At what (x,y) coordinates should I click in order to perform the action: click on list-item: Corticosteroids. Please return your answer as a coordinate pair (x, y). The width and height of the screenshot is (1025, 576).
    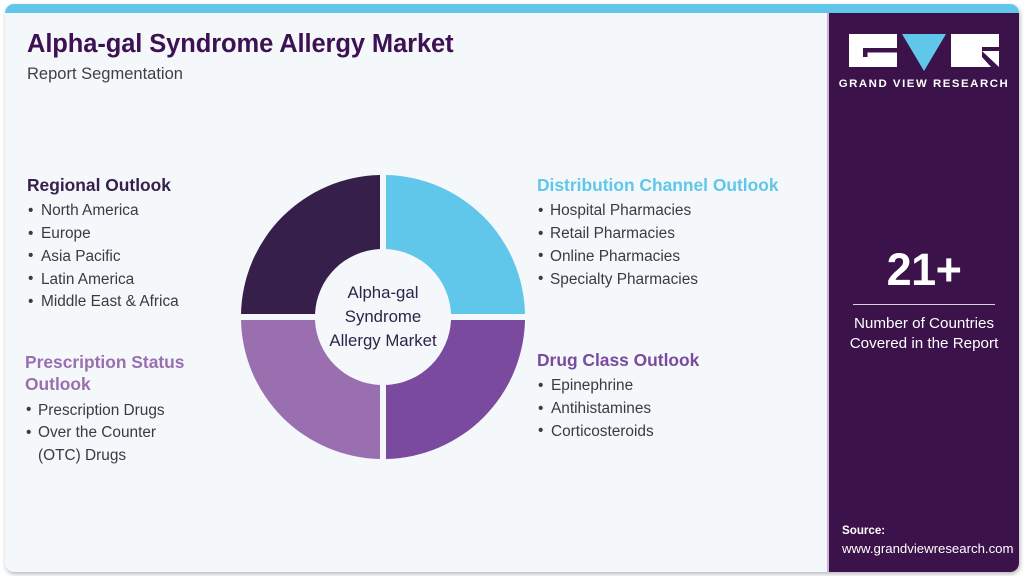
    Looking at the image, I should click on (618, 432).